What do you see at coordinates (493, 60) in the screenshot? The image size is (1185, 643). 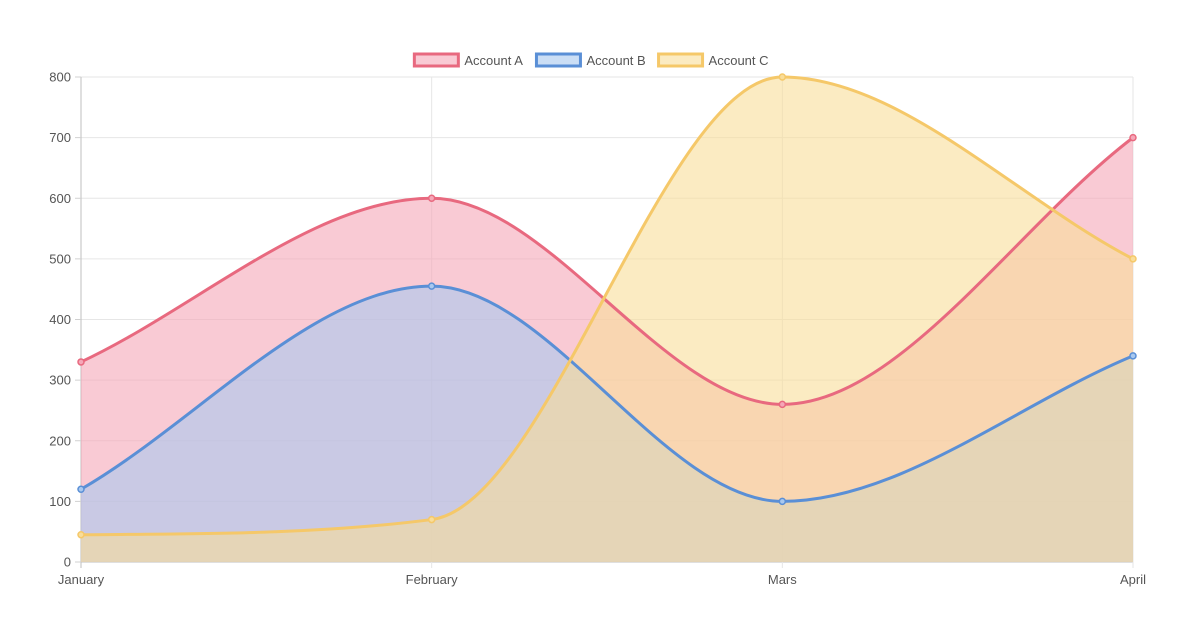 I see `legend-label-account-a: Account A` at bounding box center [493, 60].